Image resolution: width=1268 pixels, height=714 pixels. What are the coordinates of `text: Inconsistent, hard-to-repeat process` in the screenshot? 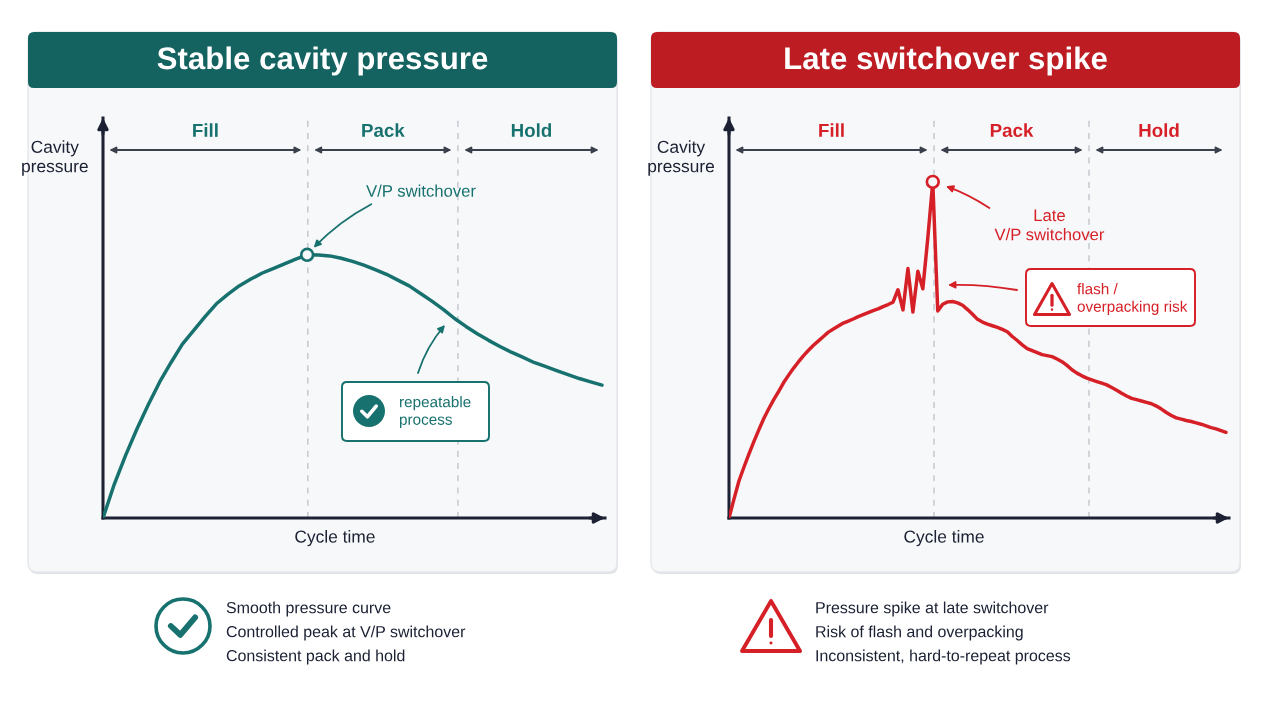 It's located at (943, 657).